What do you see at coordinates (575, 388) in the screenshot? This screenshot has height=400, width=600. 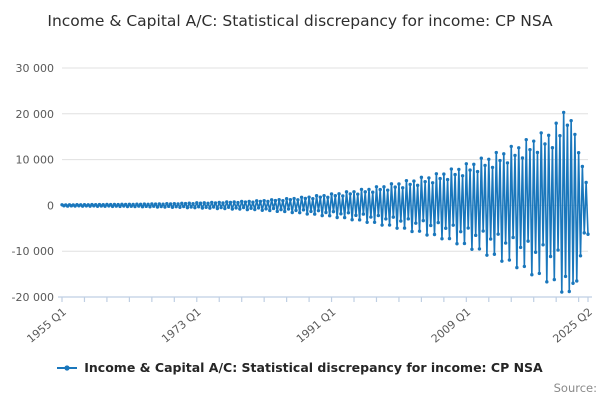 I see `source-label: Source:` at bounding box center [575, 388].